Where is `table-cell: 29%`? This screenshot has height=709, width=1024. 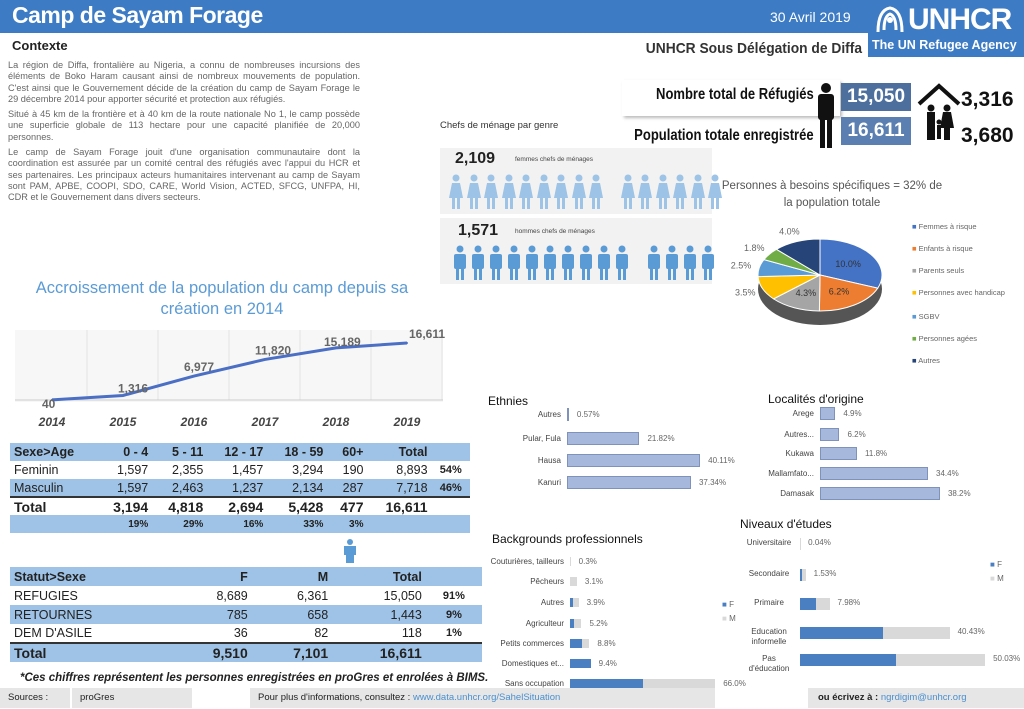
table-cell: 29% is located at coordinates (180, 524).